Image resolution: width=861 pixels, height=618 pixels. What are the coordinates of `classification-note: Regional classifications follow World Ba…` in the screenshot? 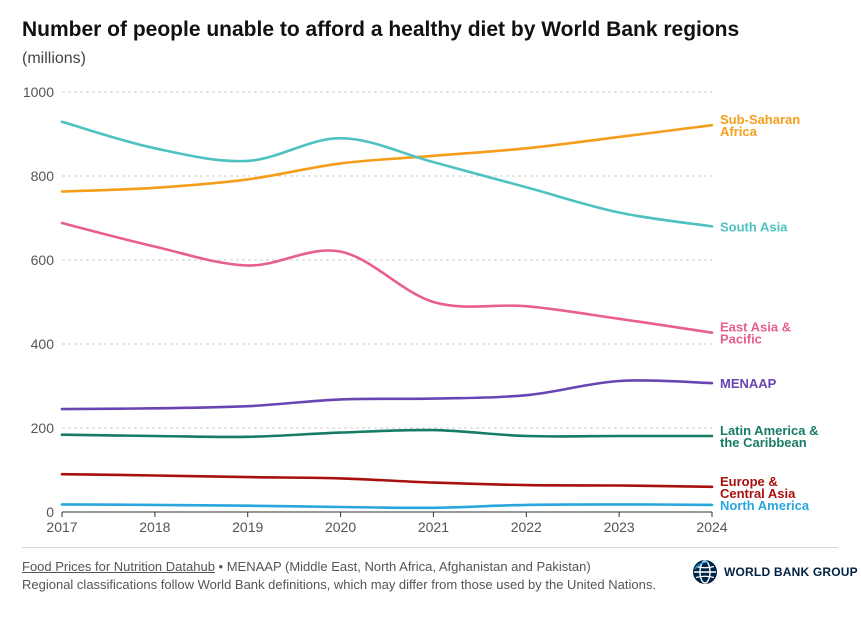 It's located at (339, 584).